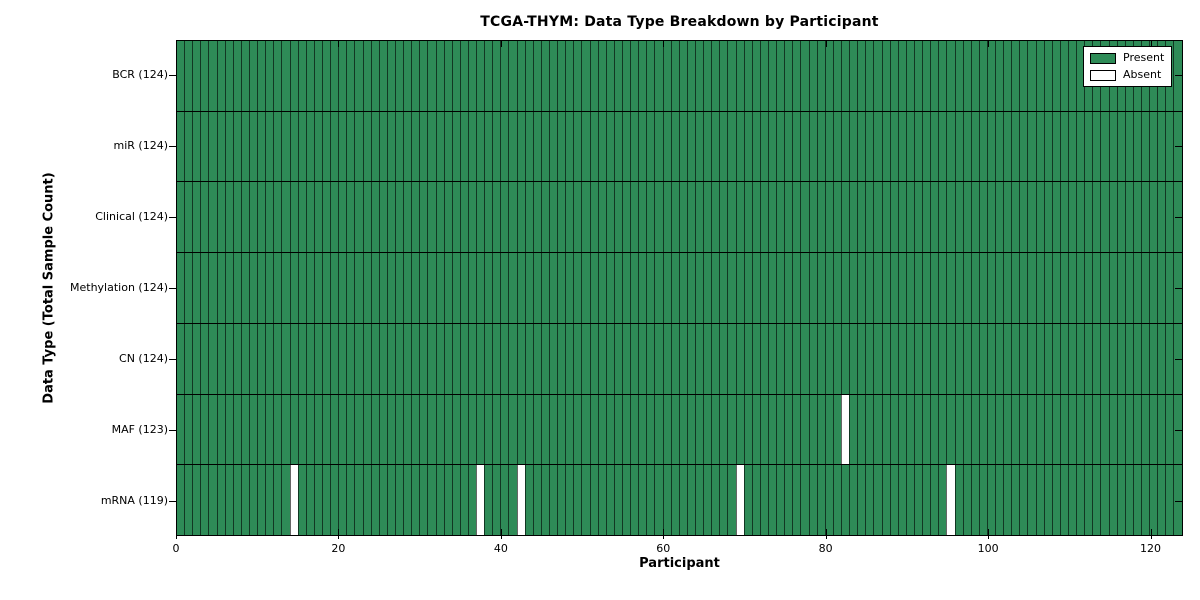 Image resolution: width=1200 pixels, height=600 pixels. I want to click on y-axis-tick, so click(172, 75).